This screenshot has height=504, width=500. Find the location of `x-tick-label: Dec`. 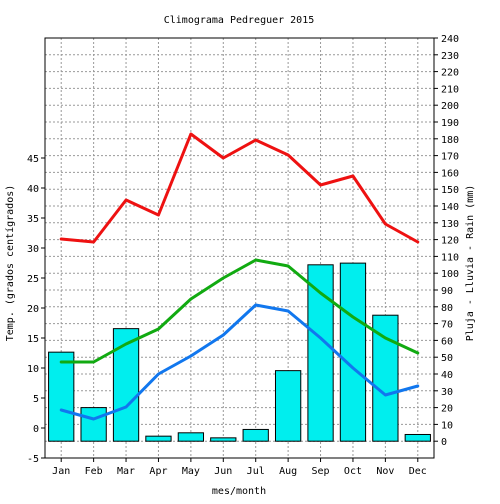

x-tick-label: Dec is located at coordinates (418, 471).